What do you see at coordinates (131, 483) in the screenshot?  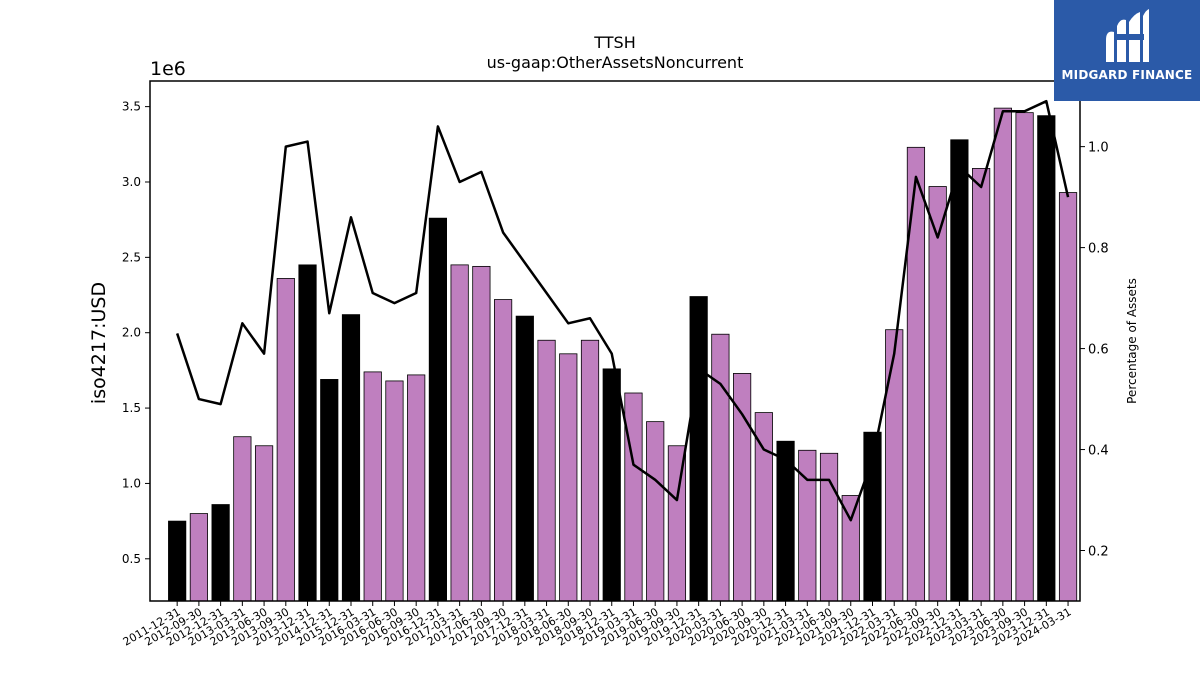 I see `y-tick-label-1.0: 1.0` at bounding box center [131, 483].